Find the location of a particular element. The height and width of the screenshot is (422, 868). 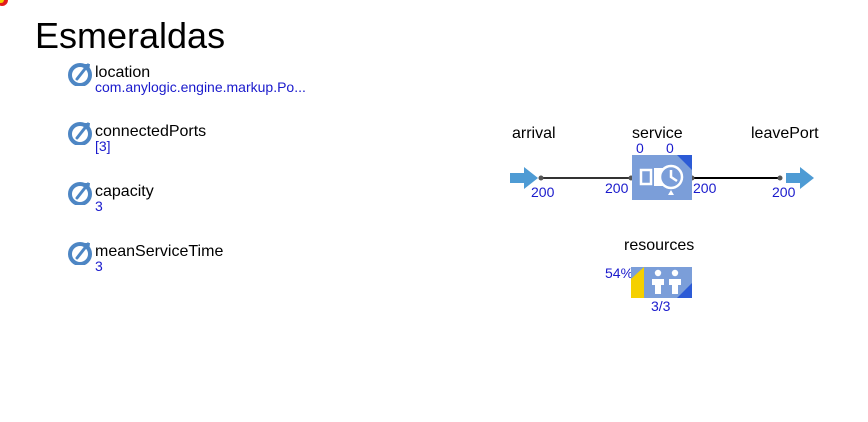

leave-port-label: leavePort is located at coordinates (785, 133).